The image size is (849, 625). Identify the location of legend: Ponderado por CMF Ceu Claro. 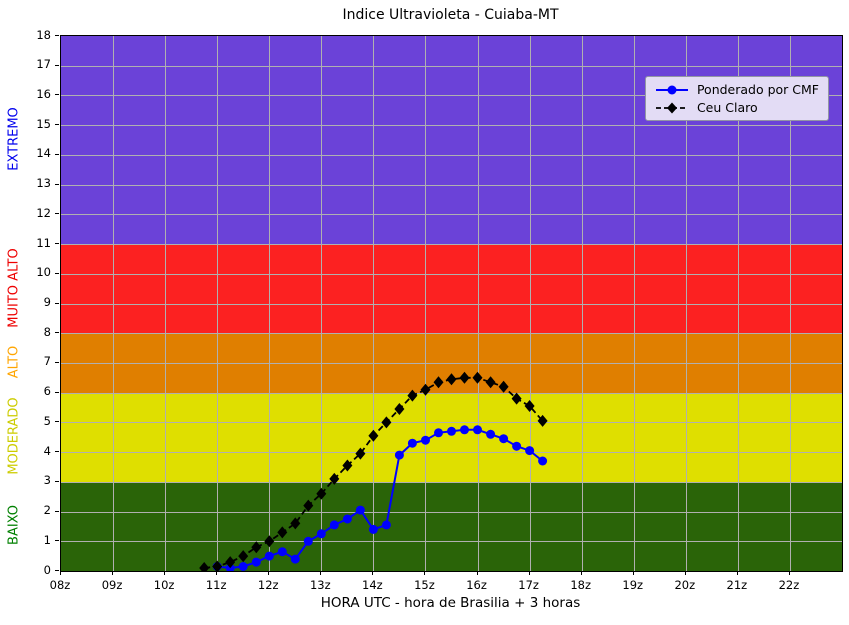
(736, 98).